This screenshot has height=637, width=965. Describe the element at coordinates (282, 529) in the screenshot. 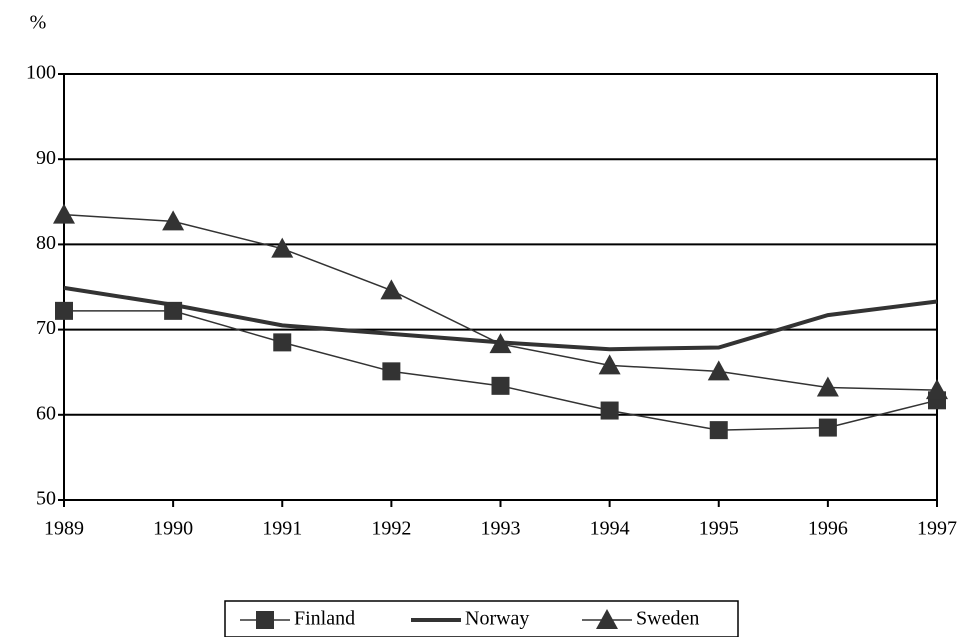

I see `x-tick-label: 1991` at that location.